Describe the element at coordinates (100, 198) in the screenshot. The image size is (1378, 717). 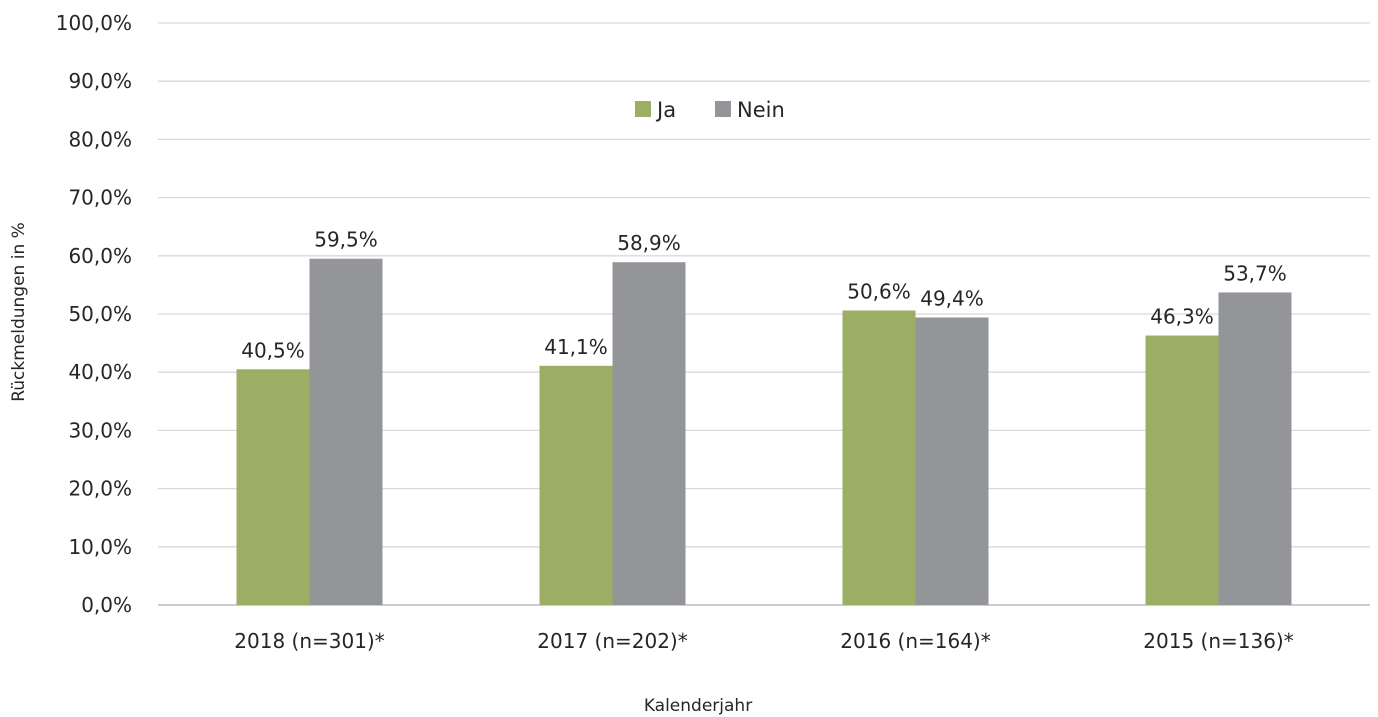
I see `y-tick-label: 70,0%` at that location.